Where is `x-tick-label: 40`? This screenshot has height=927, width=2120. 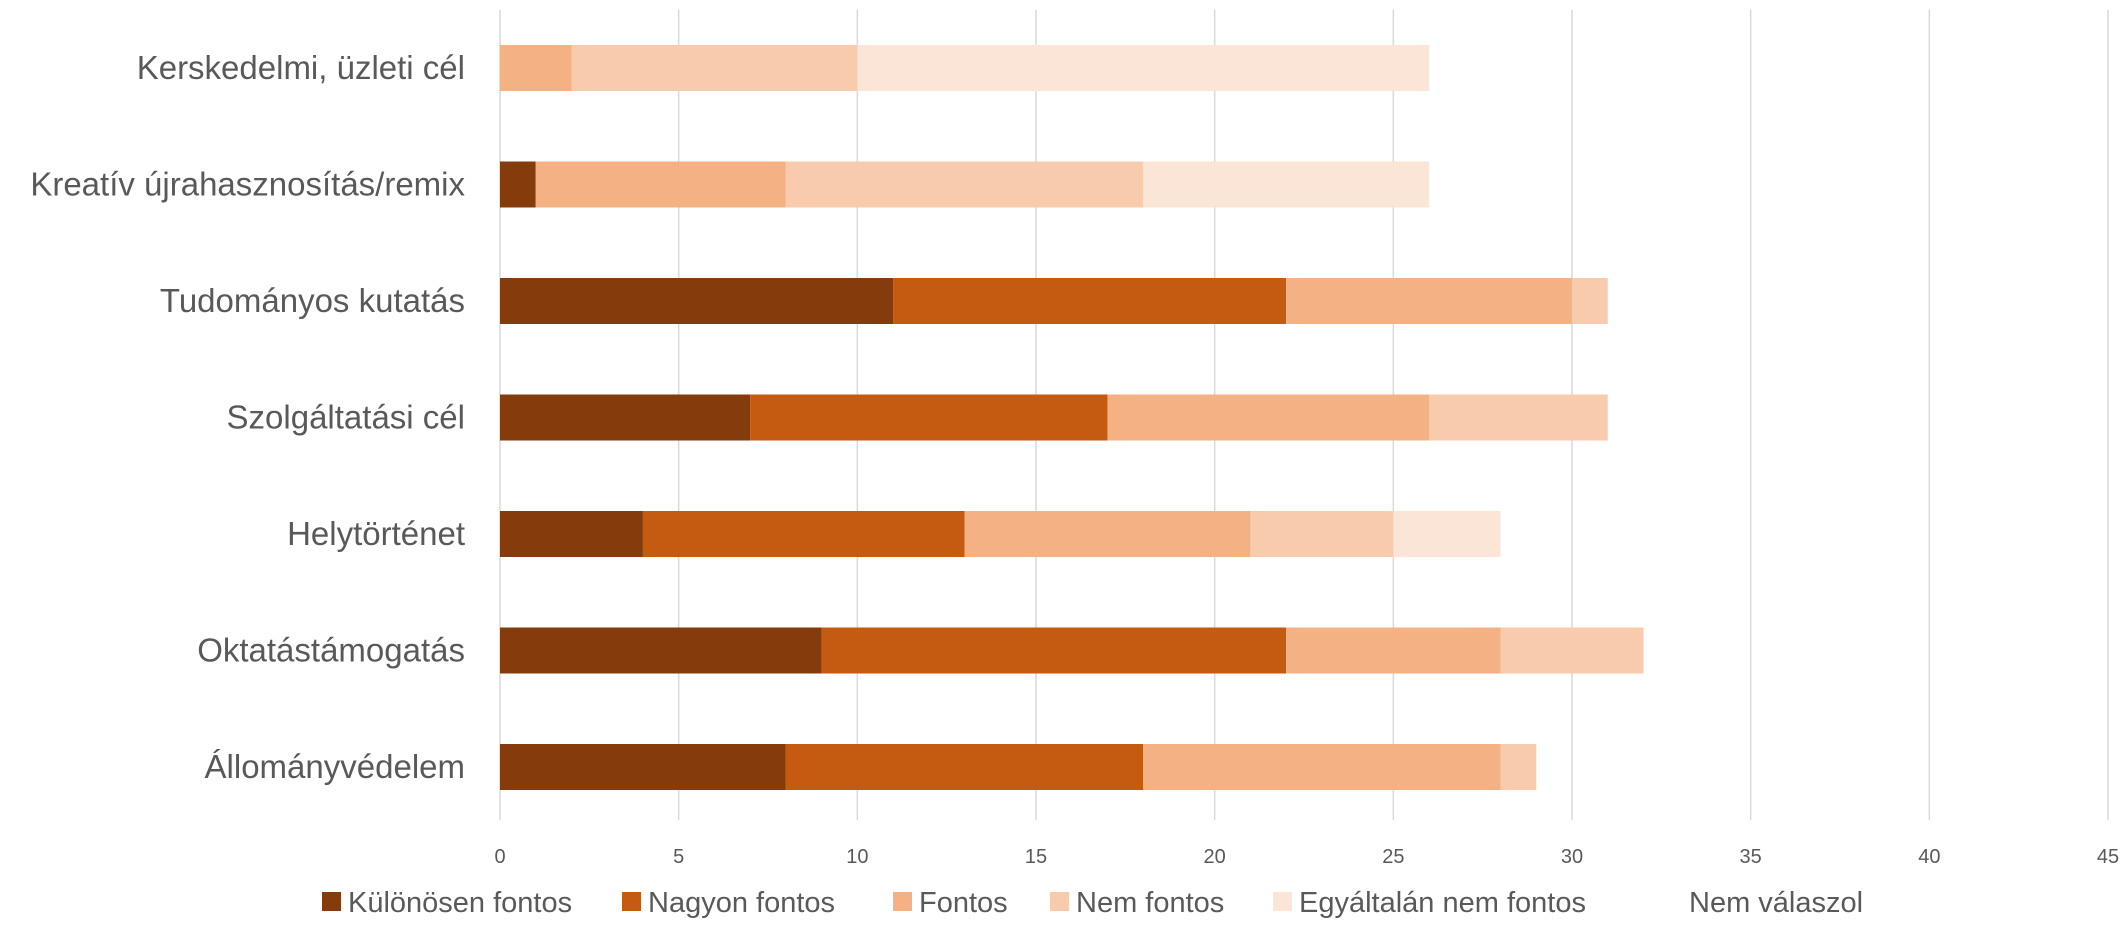
x-tick-label: 40 is located at coordinates (1929, 857).